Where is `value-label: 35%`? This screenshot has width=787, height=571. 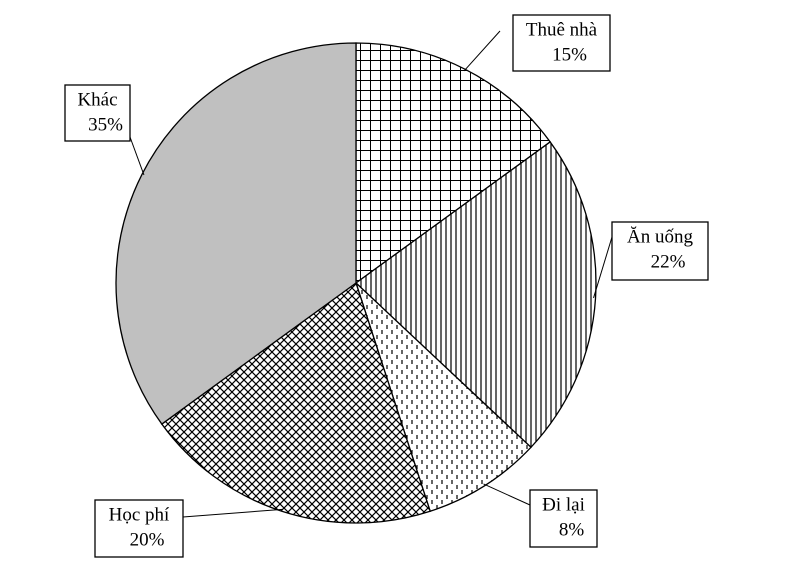
value-label: 35% is located at coordinates (105, 124).